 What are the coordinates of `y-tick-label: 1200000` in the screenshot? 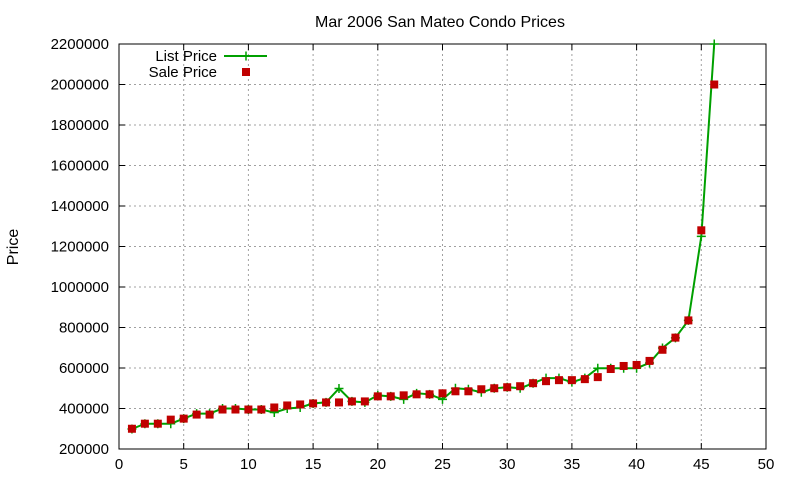 It's located at (80, 247).